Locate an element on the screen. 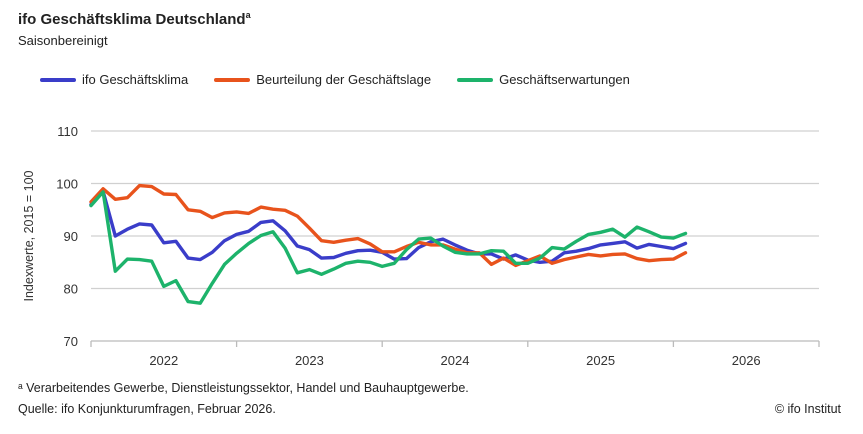  legend-item: ifo Geschäftsklima is located at coordinates (114, 79).